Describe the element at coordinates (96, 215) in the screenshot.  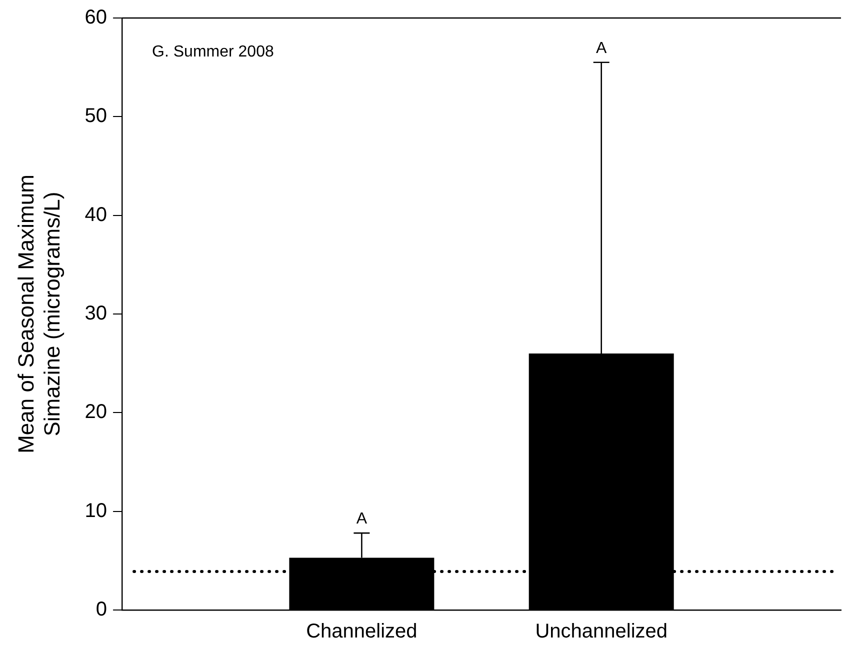
I see `y-tick-label: 40` at that location.